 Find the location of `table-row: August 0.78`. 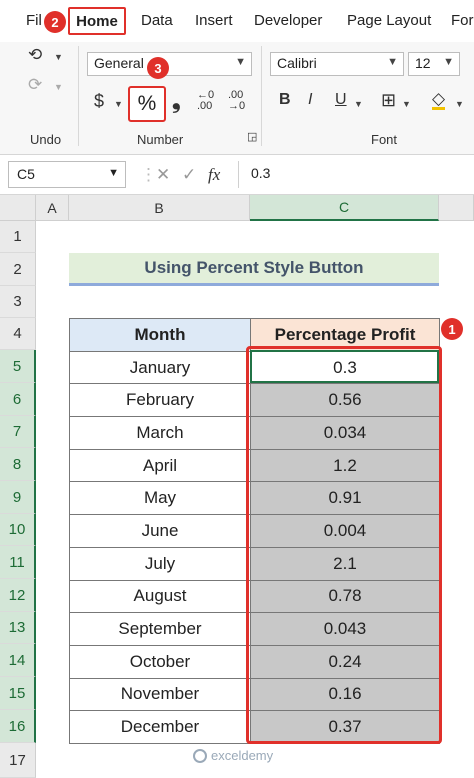

table-row: August 0.78 is located at coordinates (254, 596).